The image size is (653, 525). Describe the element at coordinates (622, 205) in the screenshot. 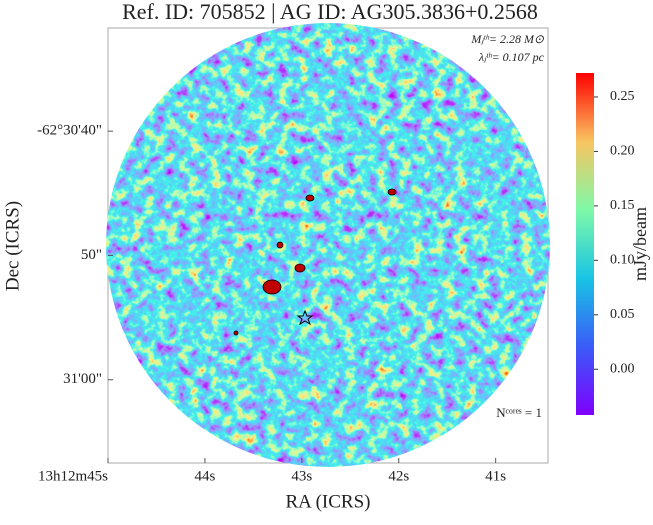

I see `colorbar-tick-label: 0.15` at that location.